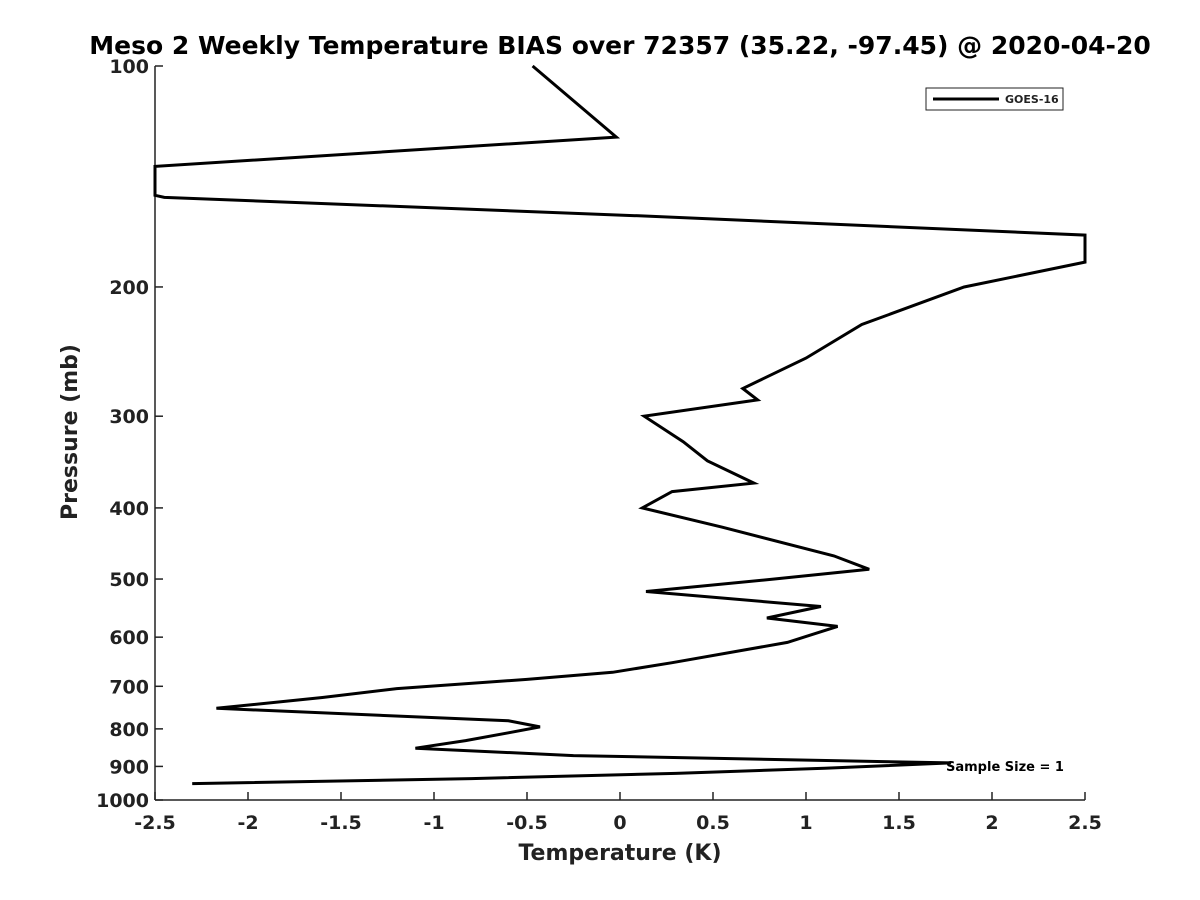 The width and height of the screenshot is (1200, 900). What do you see at coordinates (129, 767) in the screenshot?
I see `y-tick-label: 900` at bounding box center [129, 767].